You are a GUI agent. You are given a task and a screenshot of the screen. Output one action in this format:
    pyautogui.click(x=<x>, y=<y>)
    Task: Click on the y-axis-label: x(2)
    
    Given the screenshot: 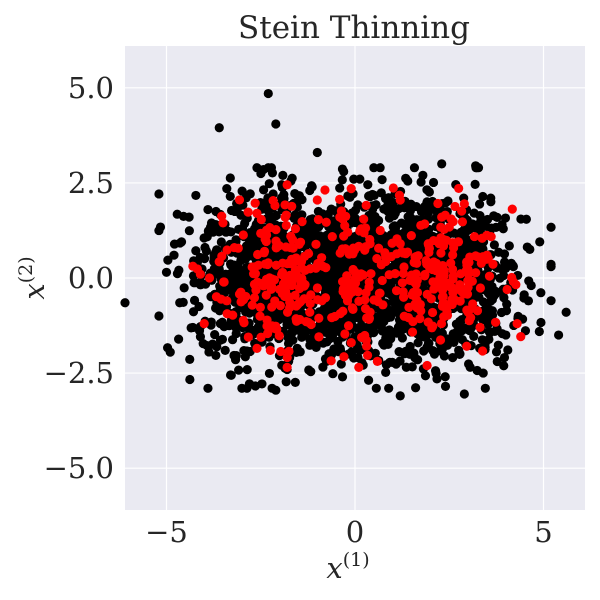 What is the action you would take?
    pyautogui.click(x=33, y=277)
    